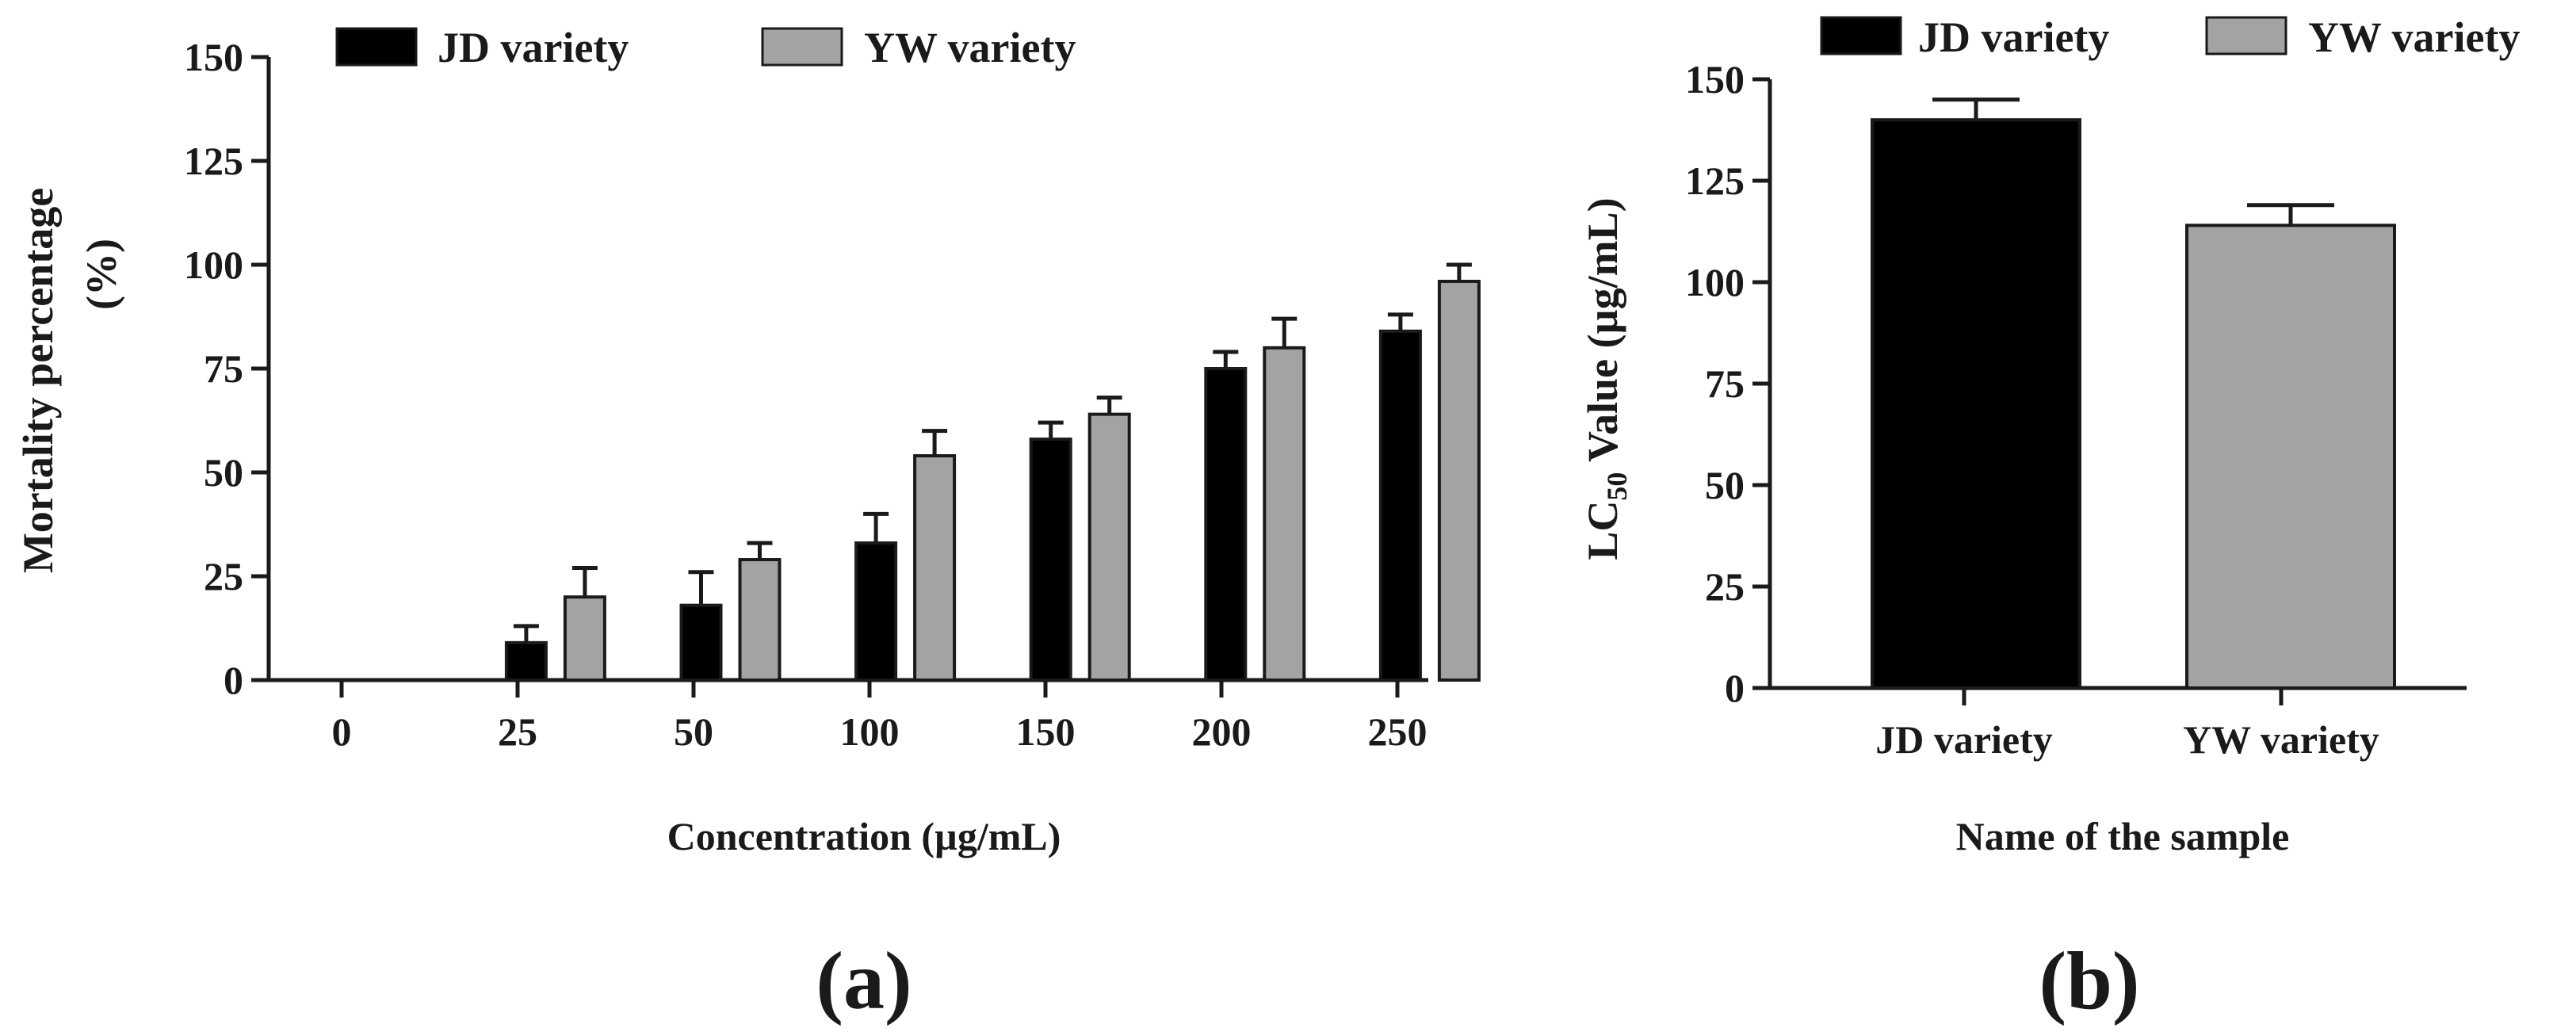 This screenshot has width=2576, height=1032. I want to click on y-ticks-b: 0 25 50 75 100 125 150, so click(1727, 383).